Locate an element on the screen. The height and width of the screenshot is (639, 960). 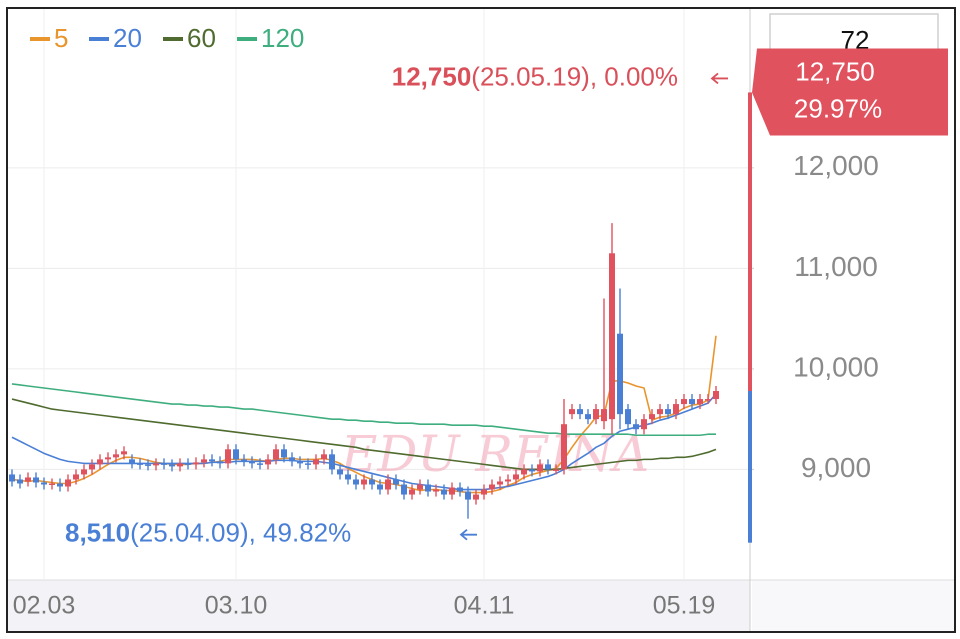
annotation-price: 12,750 is located at coordinates (432, 76).